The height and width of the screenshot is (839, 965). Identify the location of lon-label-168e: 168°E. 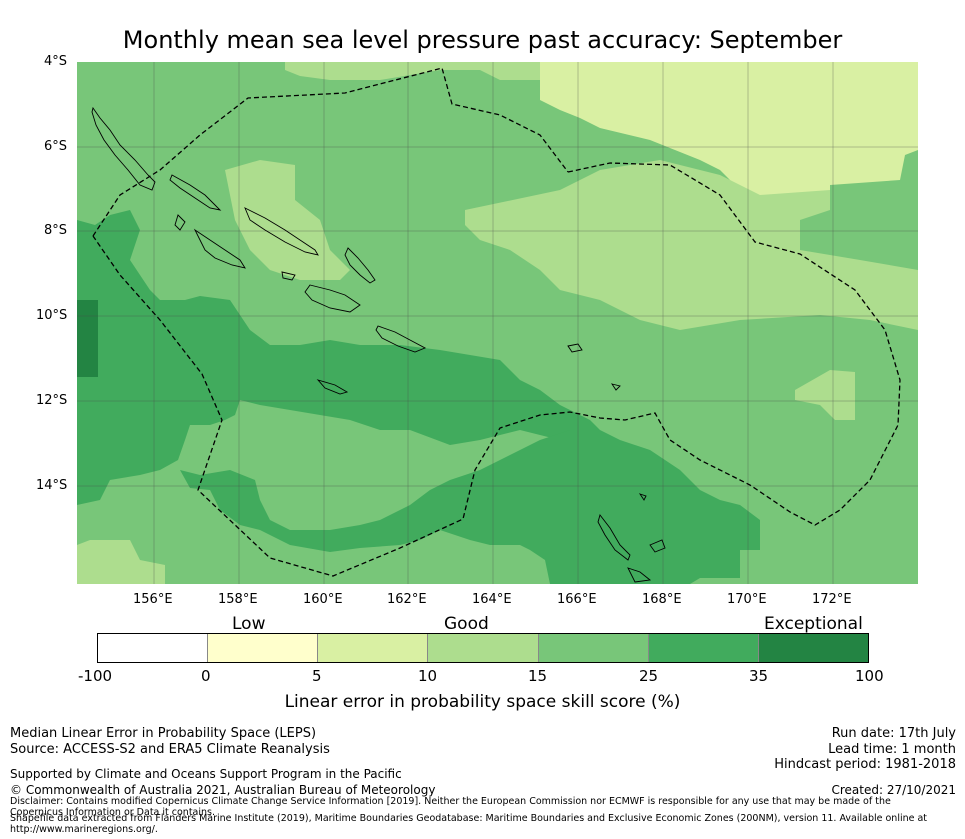
(662, 599).